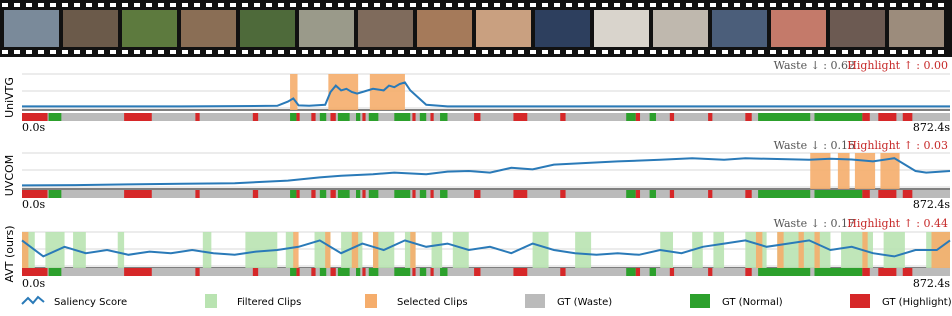 Image resolution: width=952 pixels, height=316 pixels. What do you see at coordinates (917, 302) in the screenshot?
I see `legend-label: GT (Highlight)` at bounding box center [917, 302].